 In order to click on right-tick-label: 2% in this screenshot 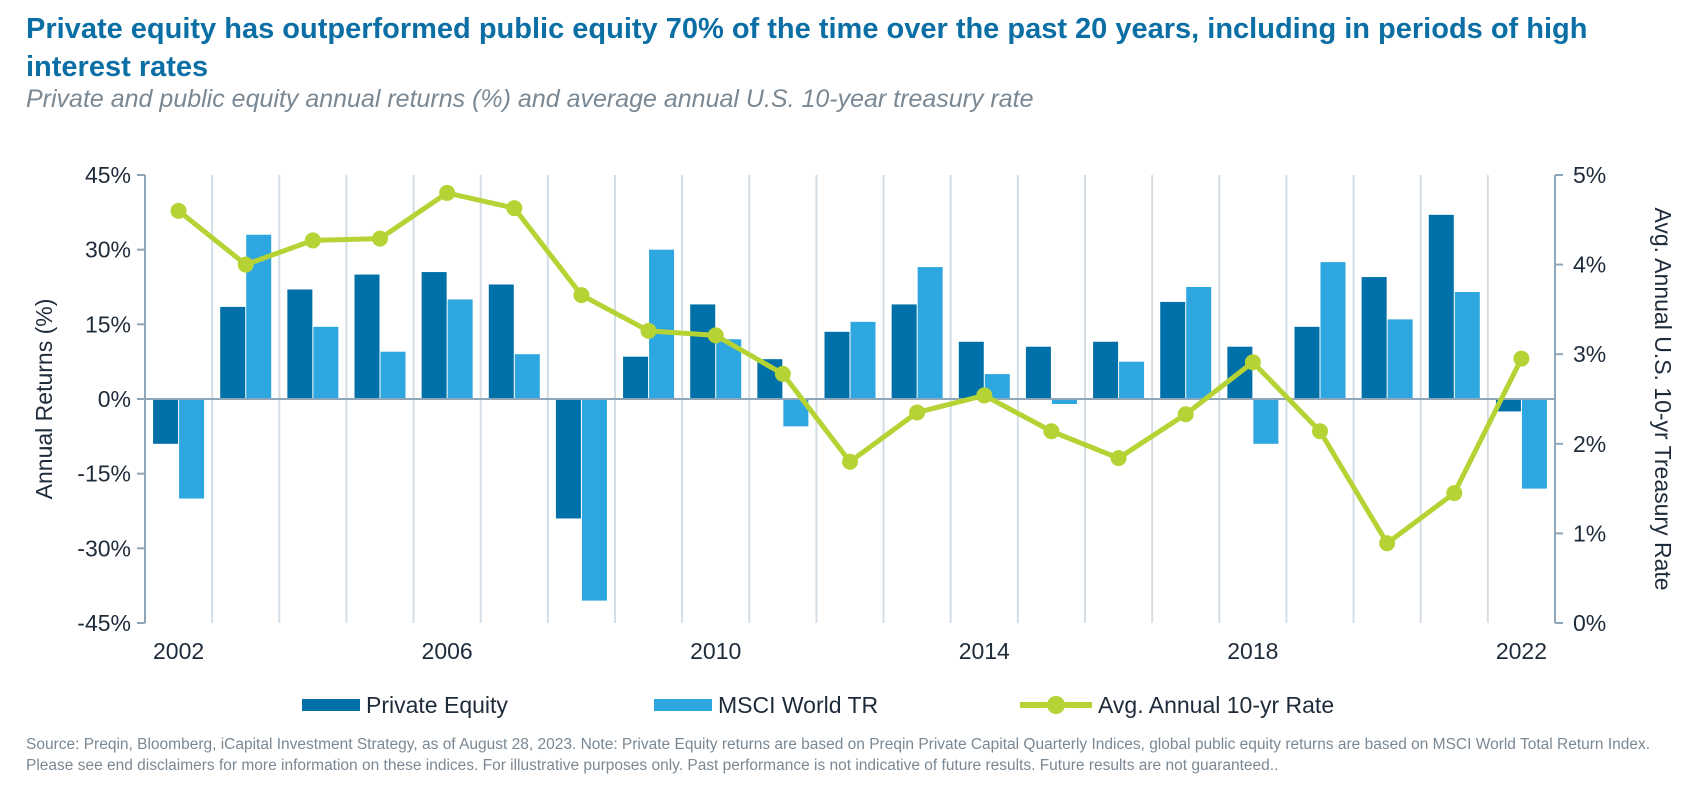, I will do `click(1589, 444)`.